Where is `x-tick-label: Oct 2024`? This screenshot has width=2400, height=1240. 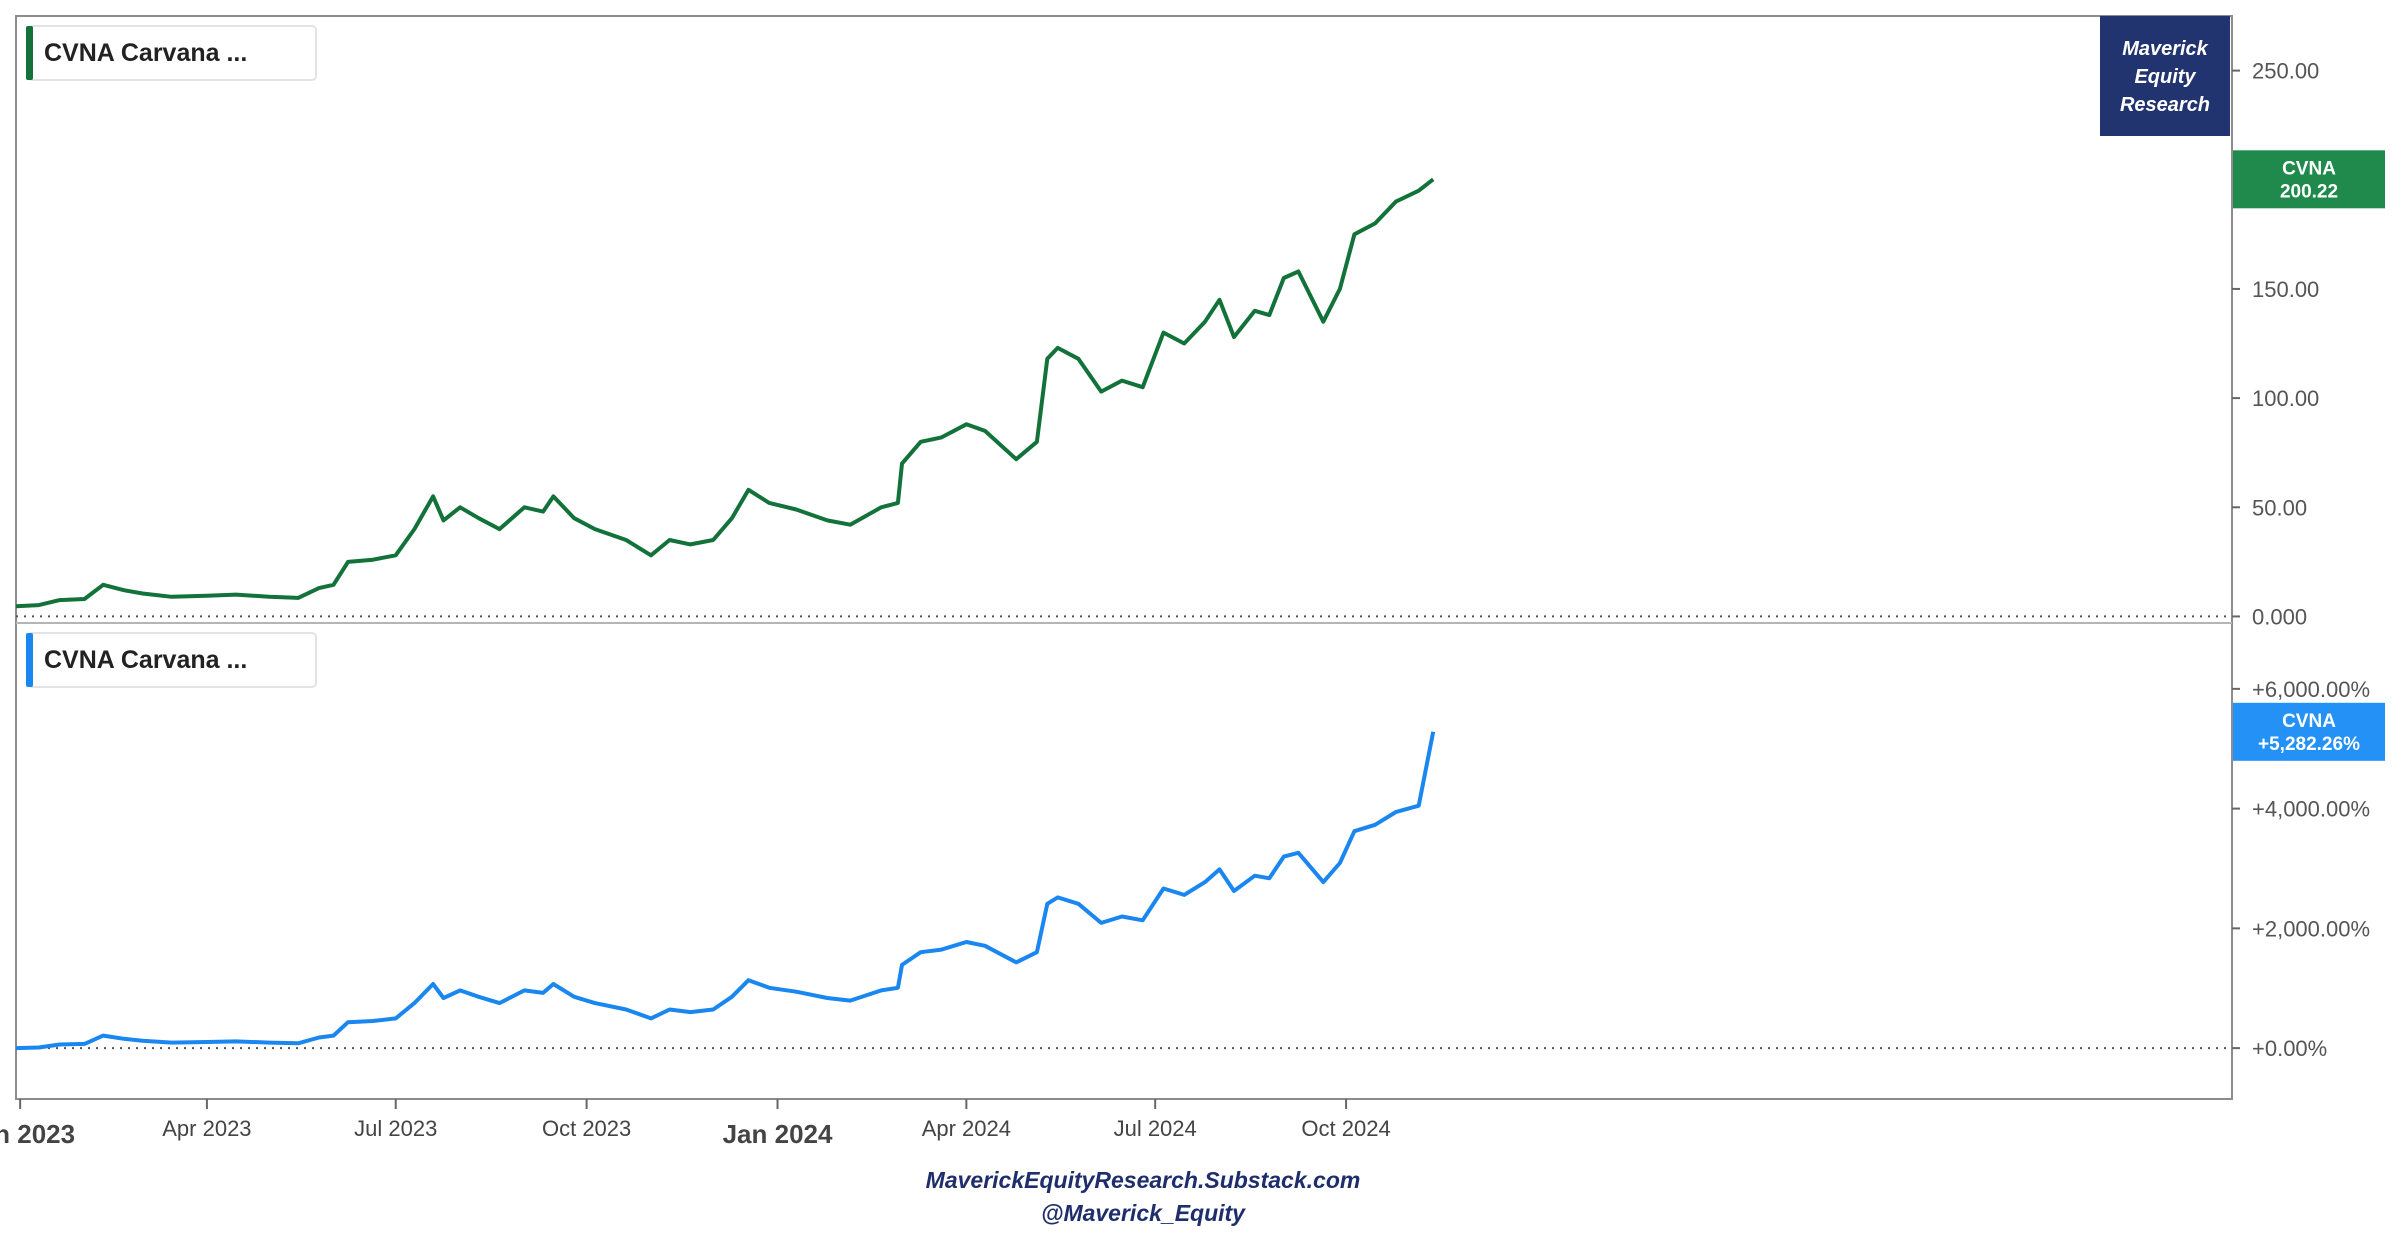 x-tick-label: Oct 2024 is located at coordinates (1345, 1128).